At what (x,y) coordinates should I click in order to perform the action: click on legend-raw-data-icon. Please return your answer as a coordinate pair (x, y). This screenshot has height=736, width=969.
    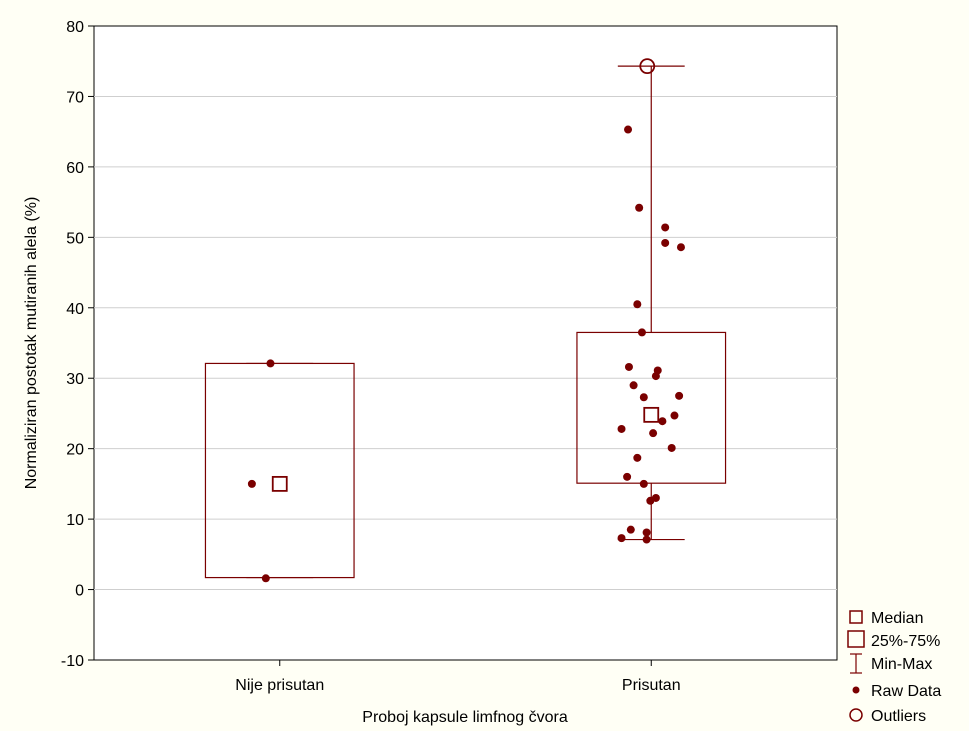
    Looking at the image, I should click on (856, 690).